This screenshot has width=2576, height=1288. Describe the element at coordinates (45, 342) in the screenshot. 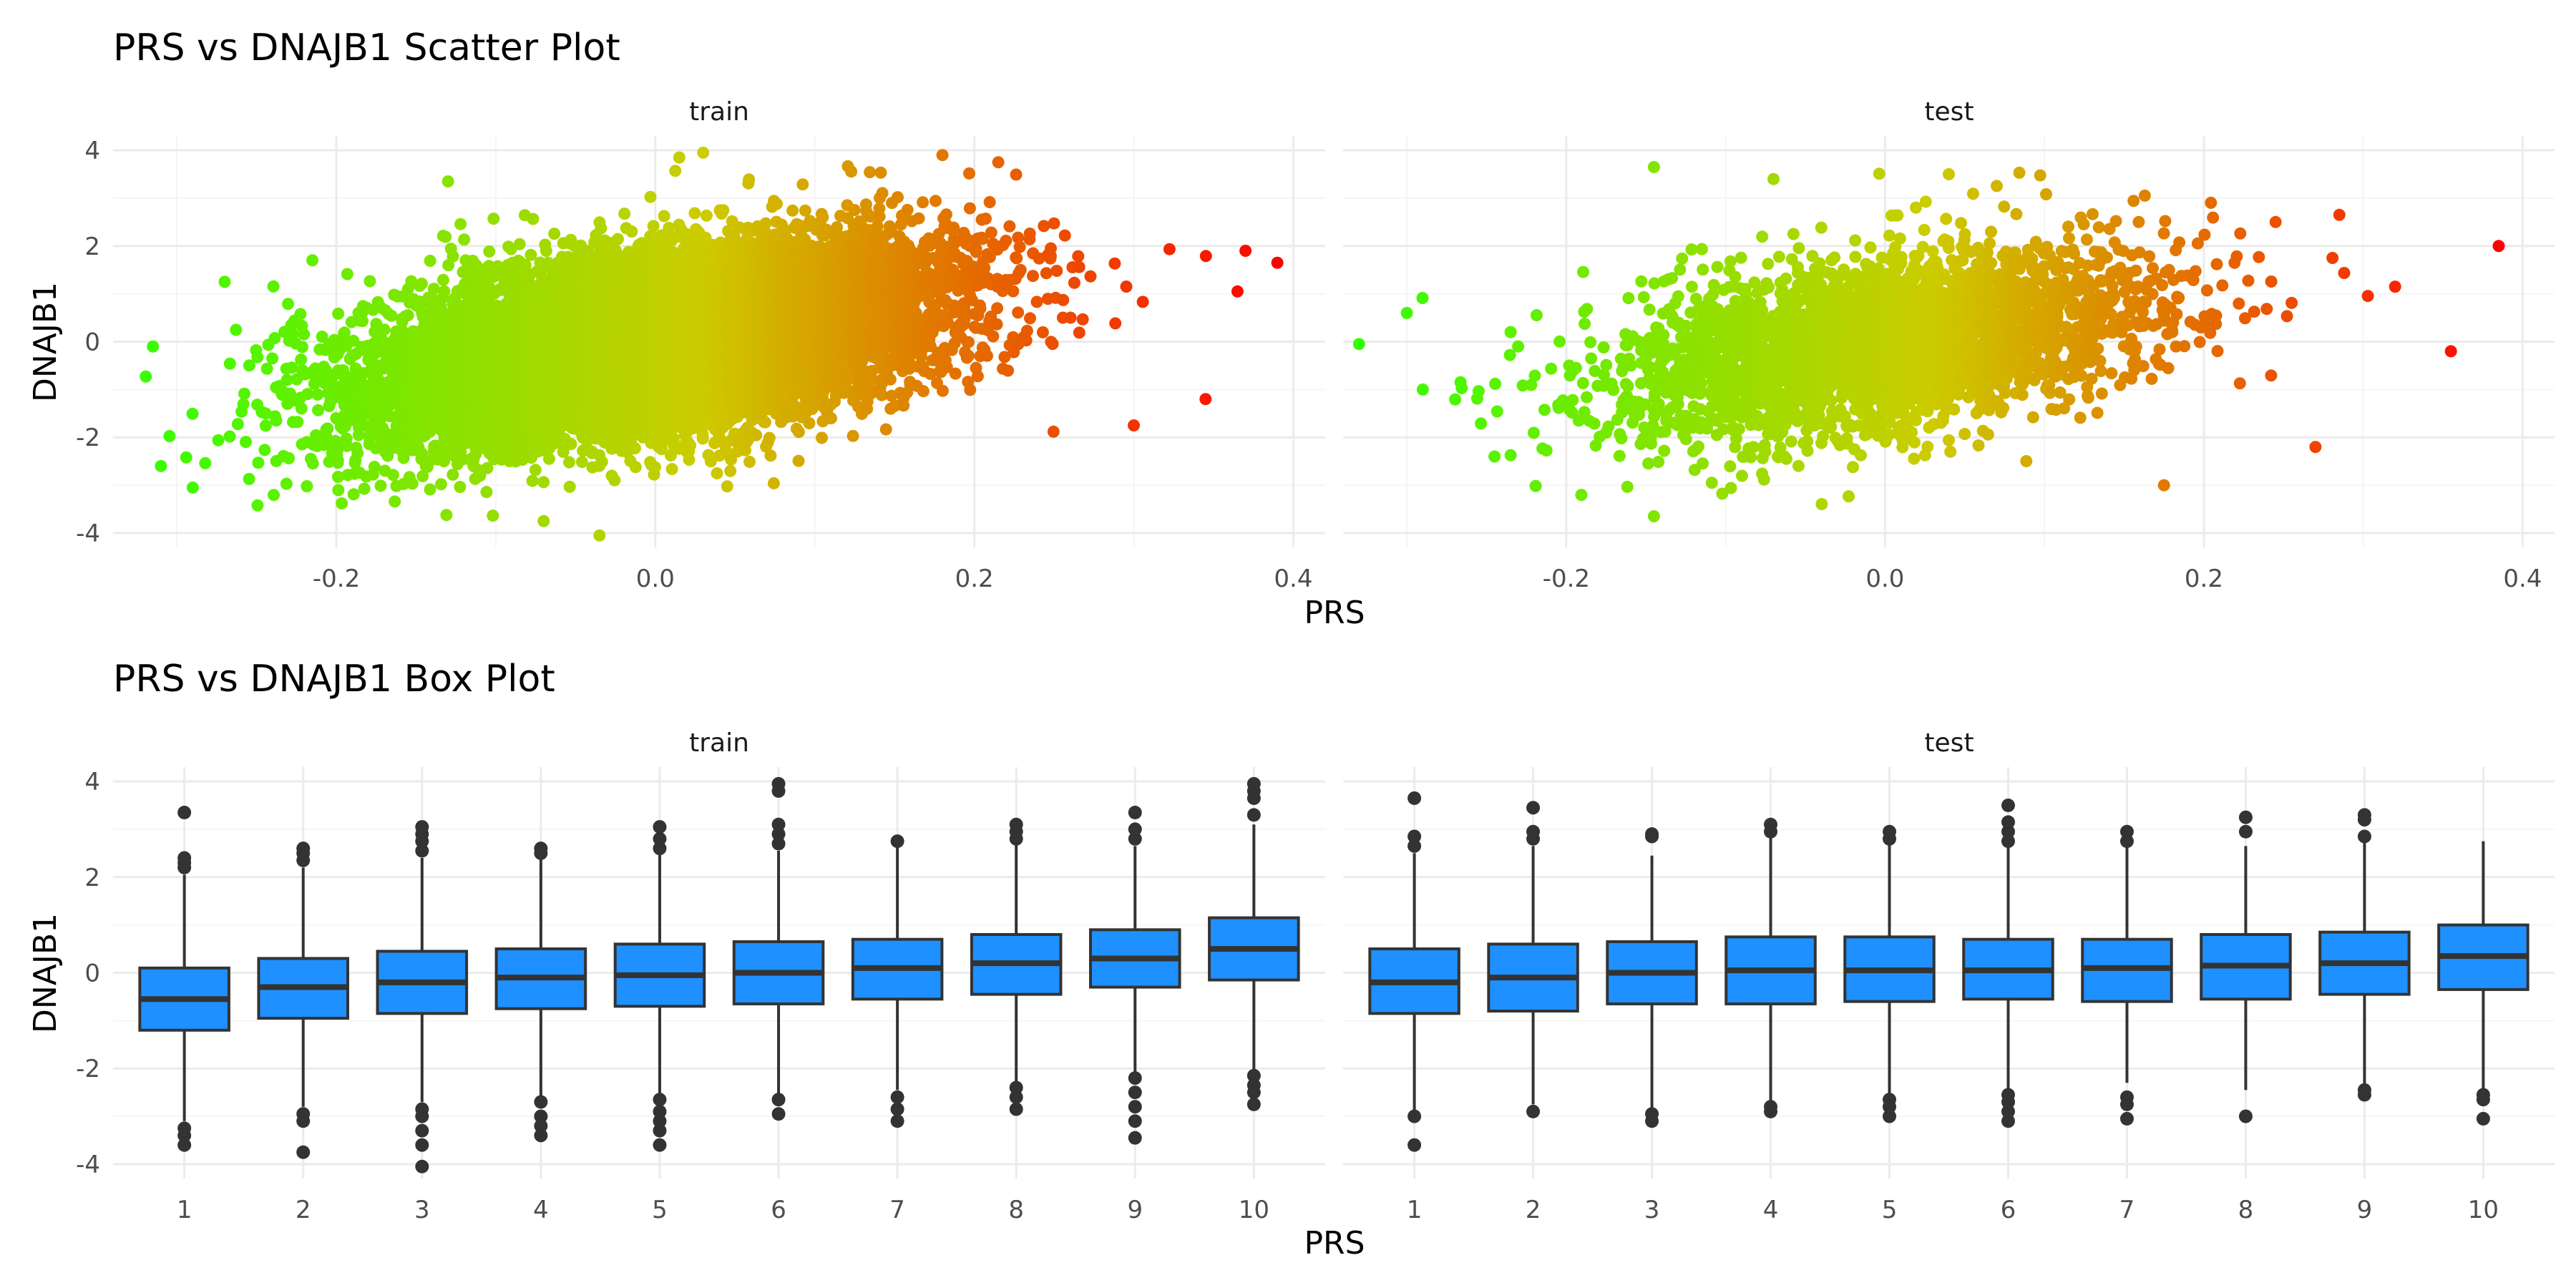

I see `scatter-y-axis-title: DNAJB1` at that location.